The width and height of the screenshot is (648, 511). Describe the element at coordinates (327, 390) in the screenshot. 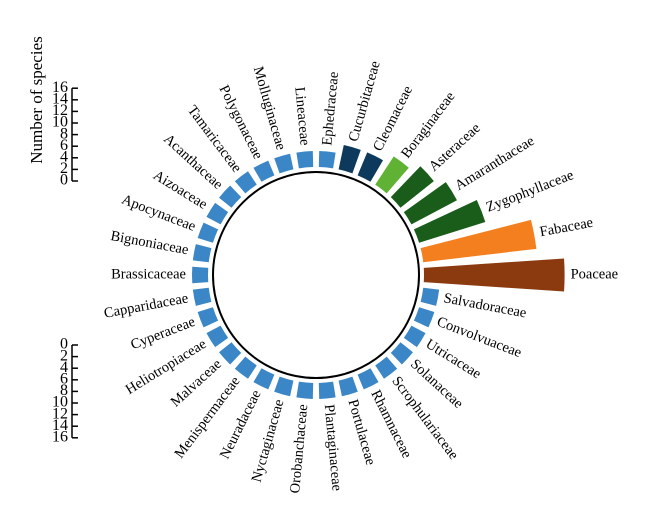

I see `bar-plantaginaceae` at that location.